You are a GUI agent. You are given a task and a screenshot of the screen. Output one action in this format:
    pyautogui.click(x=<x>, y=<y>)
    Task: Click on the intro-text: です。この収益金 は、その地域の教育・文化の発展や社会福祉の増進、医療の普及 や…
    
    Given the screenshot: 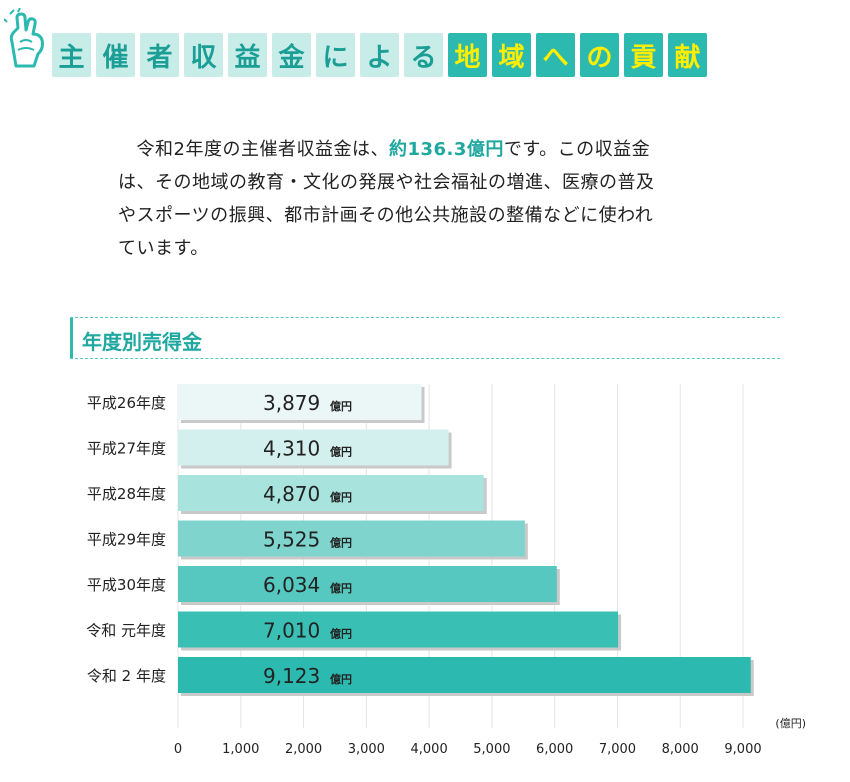 What is the action you would take?
    pyautogui.click(x=386, y=199)
    